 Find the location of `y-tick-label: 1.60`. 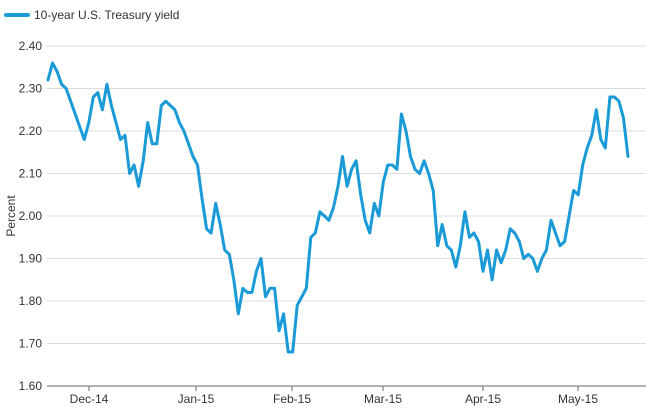

y-tick-label: 1.60 is located at coordinates (31, 386).